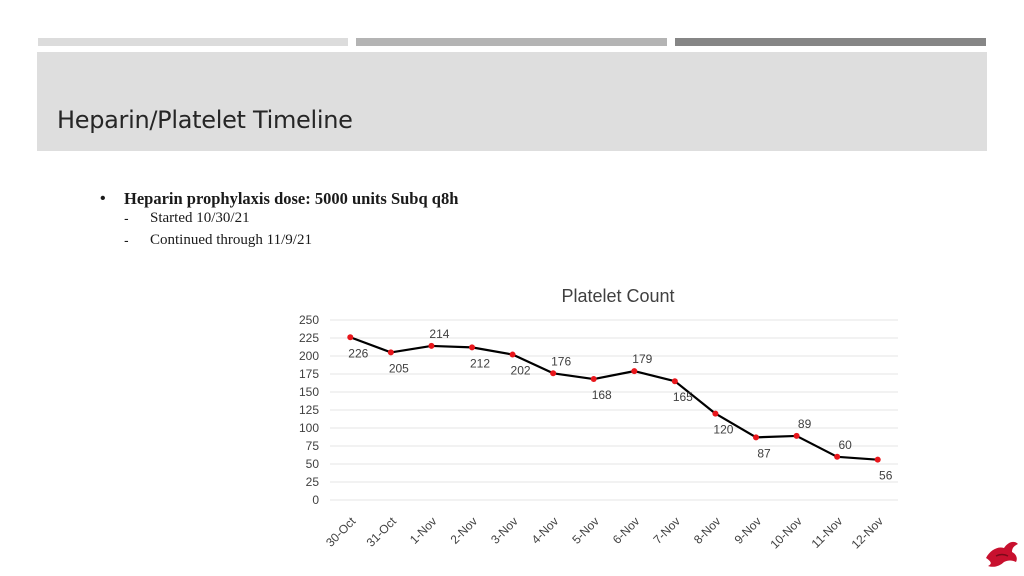 Image resolution: width=1024 pixels, height=576 pixels. Describe the element at coordinates (309, 410) in the screenshot. I see `y-tick-label: 125` at that location.